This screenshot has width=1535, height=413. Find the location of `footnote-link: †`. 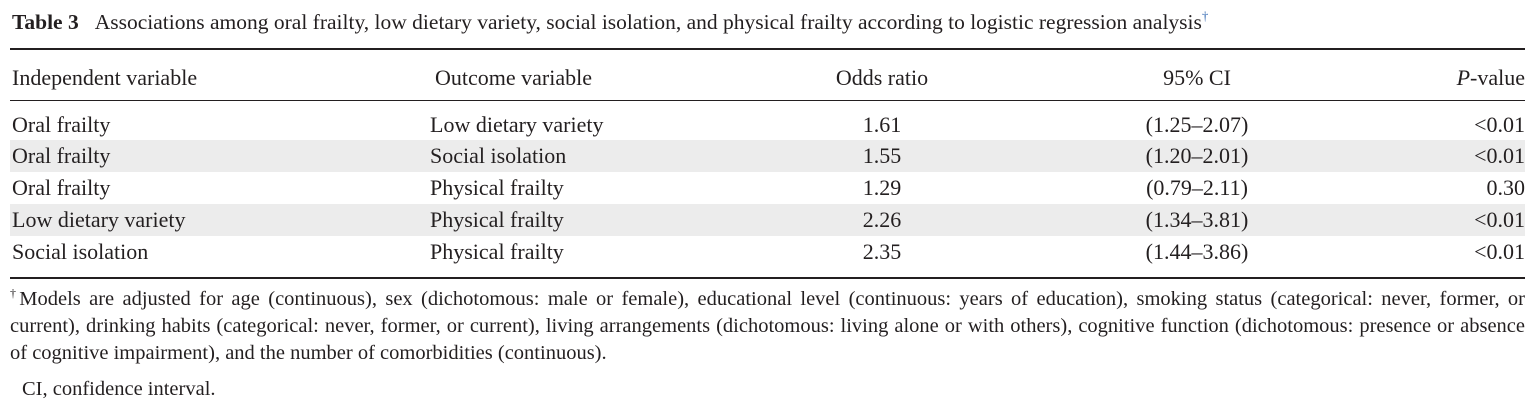

footnote-link: † is located at coordinates (1205, 15).